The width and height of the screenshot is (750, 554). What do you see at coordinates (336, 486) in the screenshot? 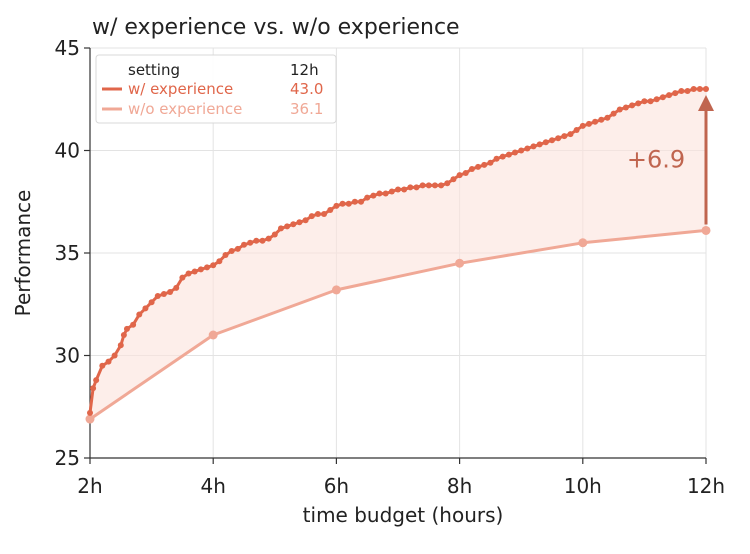
I see `x-tick-label: 6h` at bounding box center [336, 486].